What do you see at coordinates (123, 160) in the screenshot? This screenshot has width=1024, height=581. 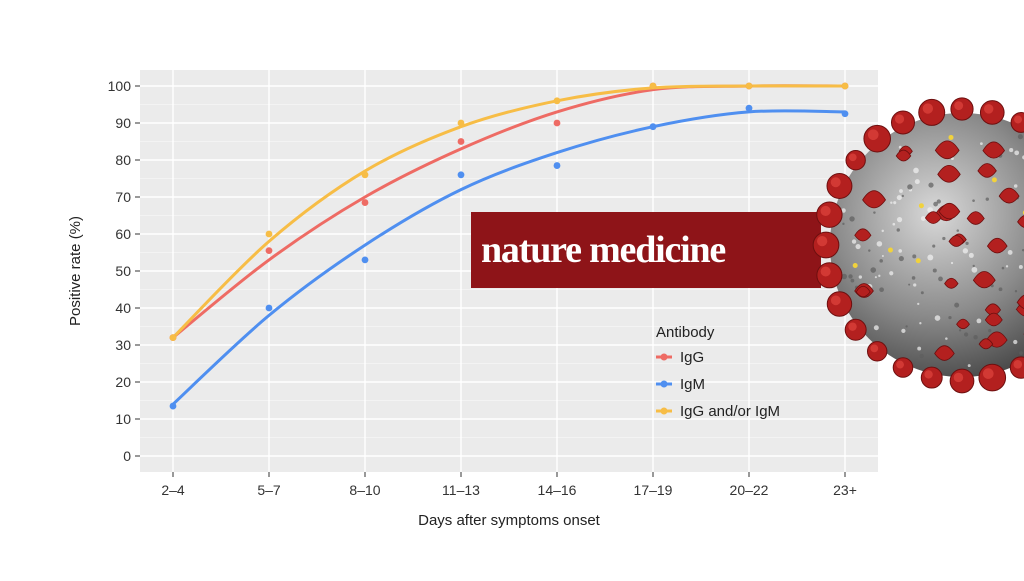 I see `y-tick-label: 80` at bounding box center [123, 160].